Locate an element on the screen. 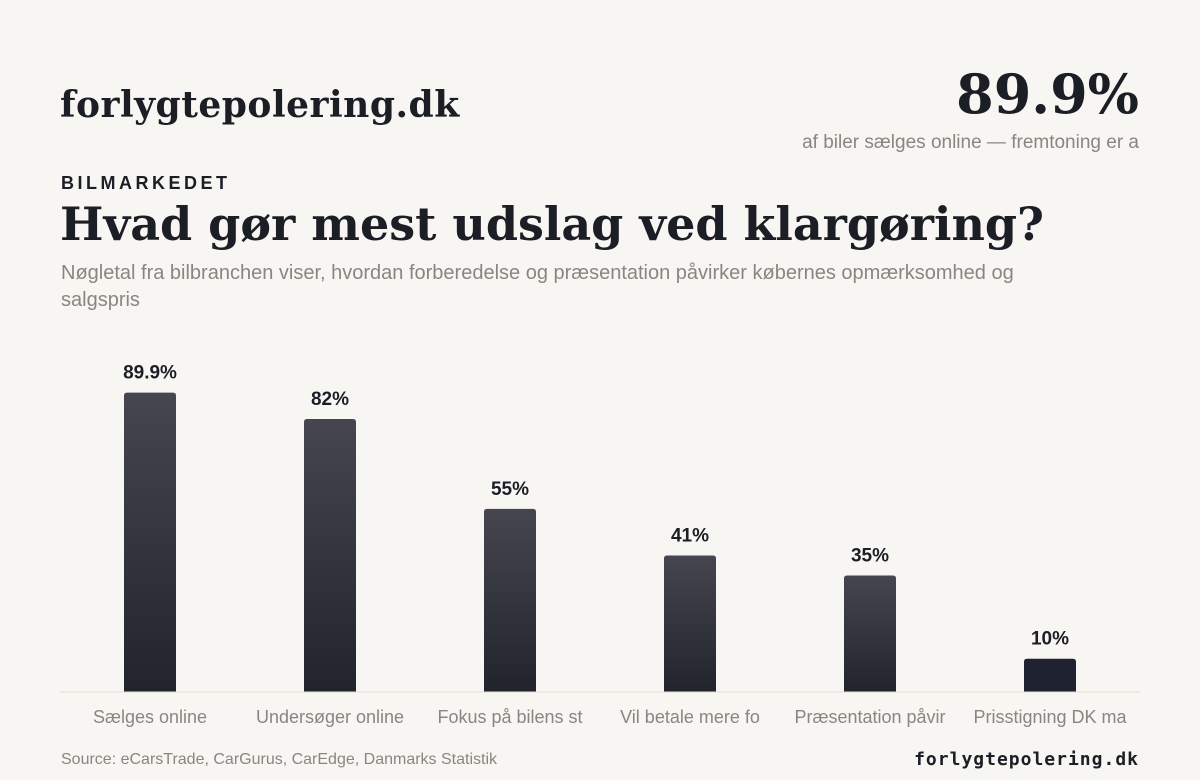 The image size is (1200, 780). data-label-3: 55% is located at coordinates (510, 489).